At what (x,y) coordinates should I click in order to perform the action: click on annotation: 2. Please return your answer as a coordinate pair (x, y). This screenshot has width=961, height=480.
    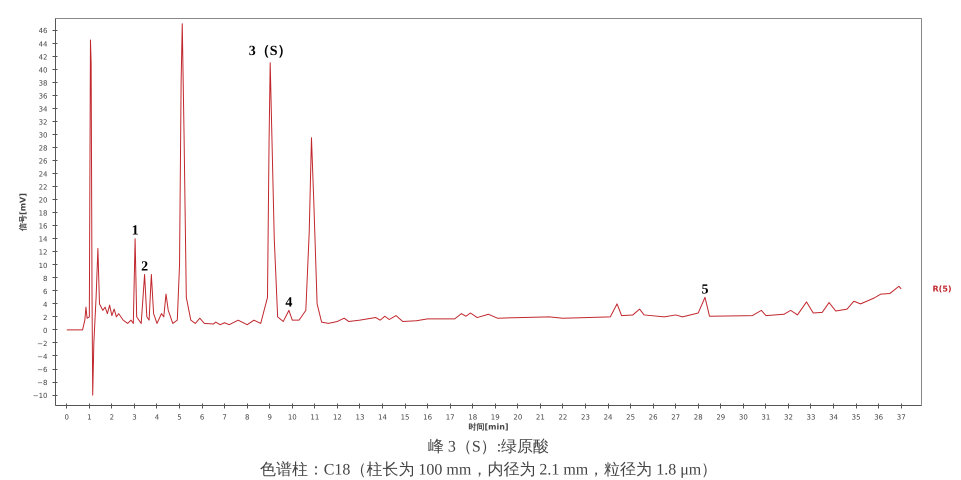
    Looking at the image, I should click on (144, 267).